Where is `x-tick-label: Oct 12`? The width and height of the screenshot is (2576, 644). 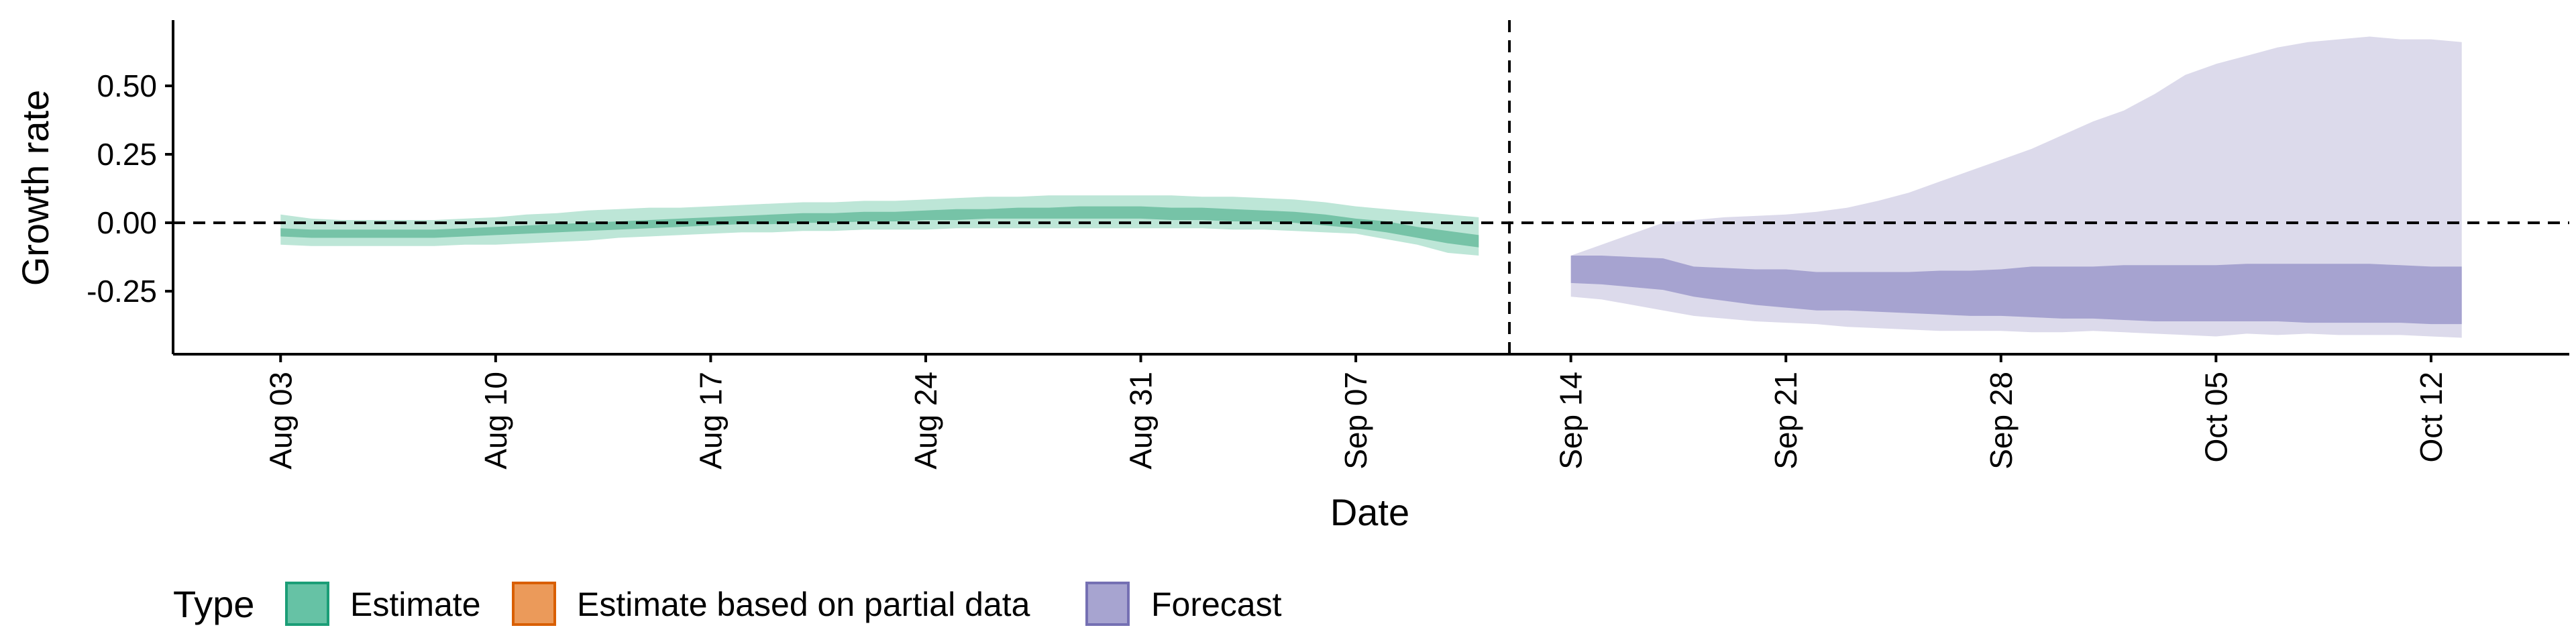 x-tick-label: Oct 12 is located at coordinates (2431, 417).